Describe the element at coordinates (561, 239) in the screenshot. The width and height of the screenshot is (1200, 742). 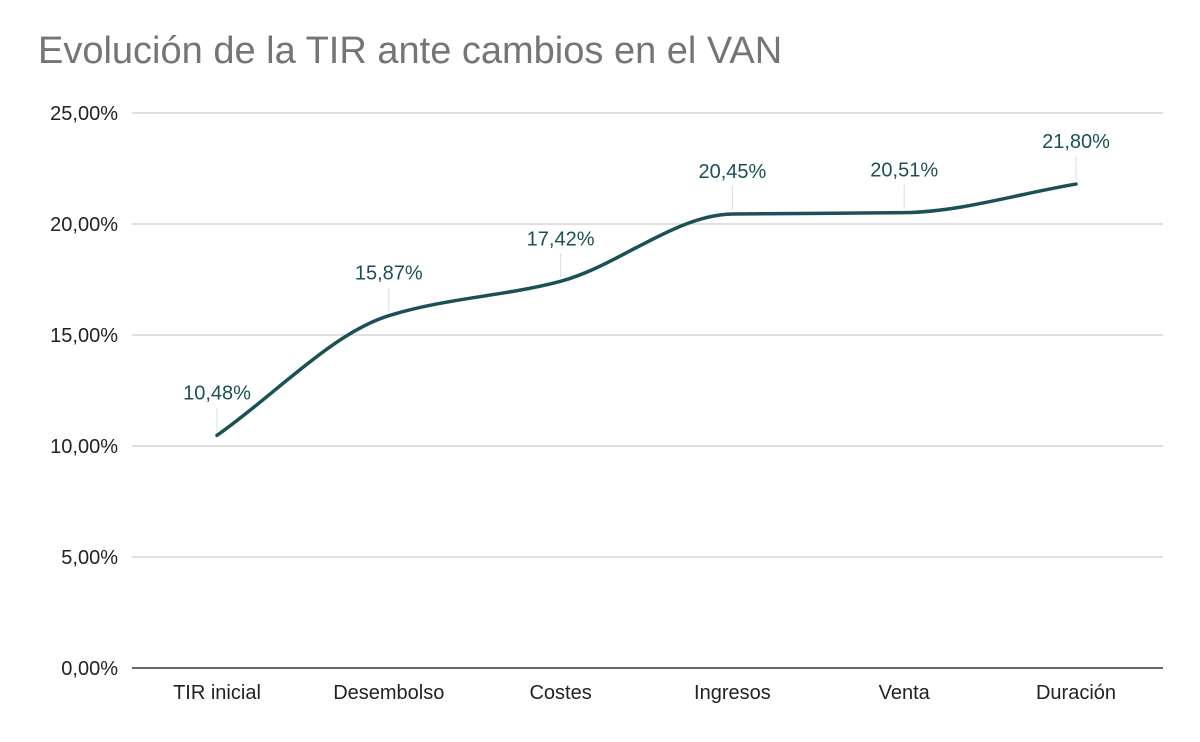
I see `data-label: 17,42%` at that location.